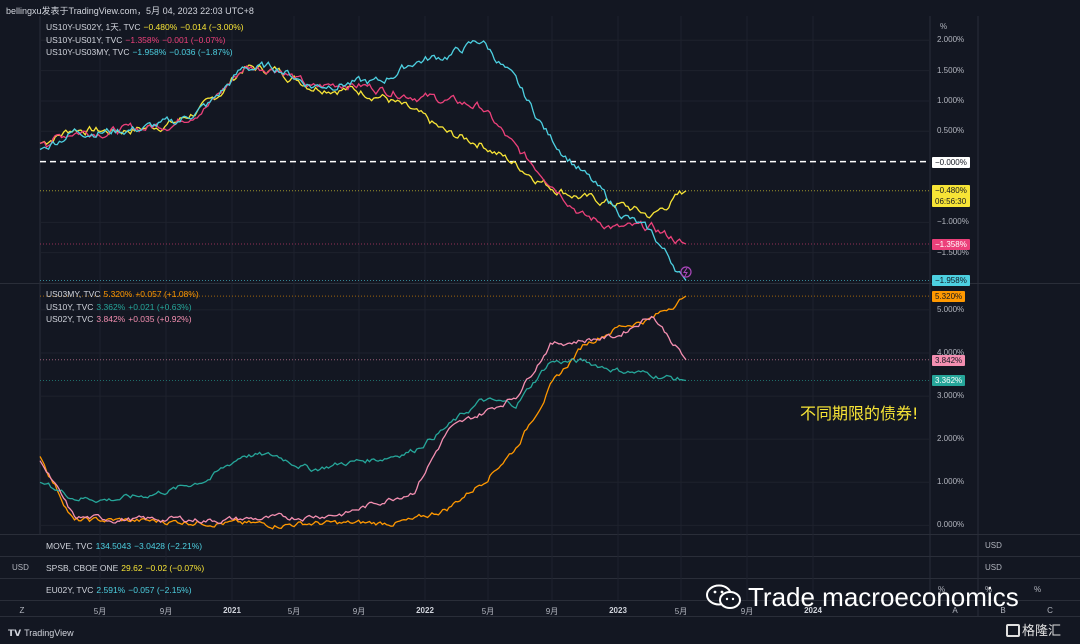 The height and width of the screenshot is (644, 1080). What do you see at coordinates (113, 546) in the screenshot?
I see `indicator-value: 134.5043` at bounding box center [113, 546].